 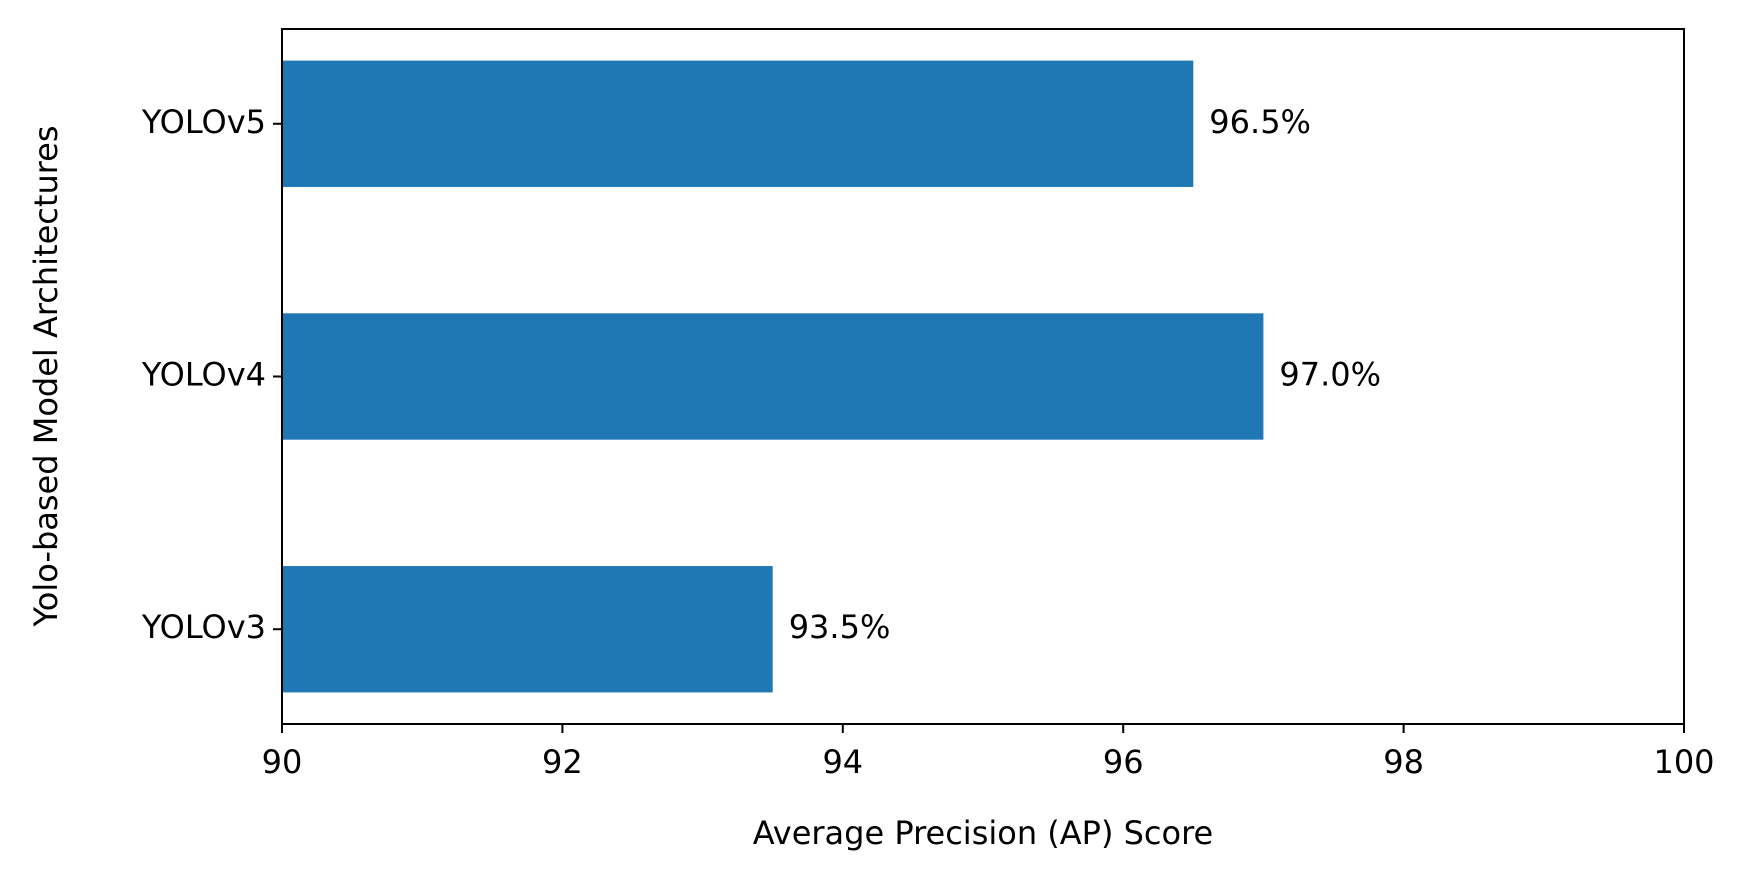 I want to click on value-label: 96.5%, so click(x=1260, y=122).